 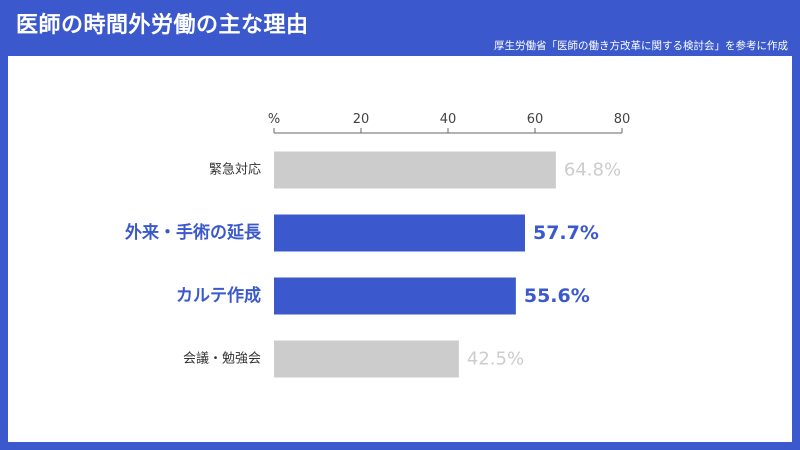 I want to click on value-label-0: 64.8%, so click(x=592, y=170).